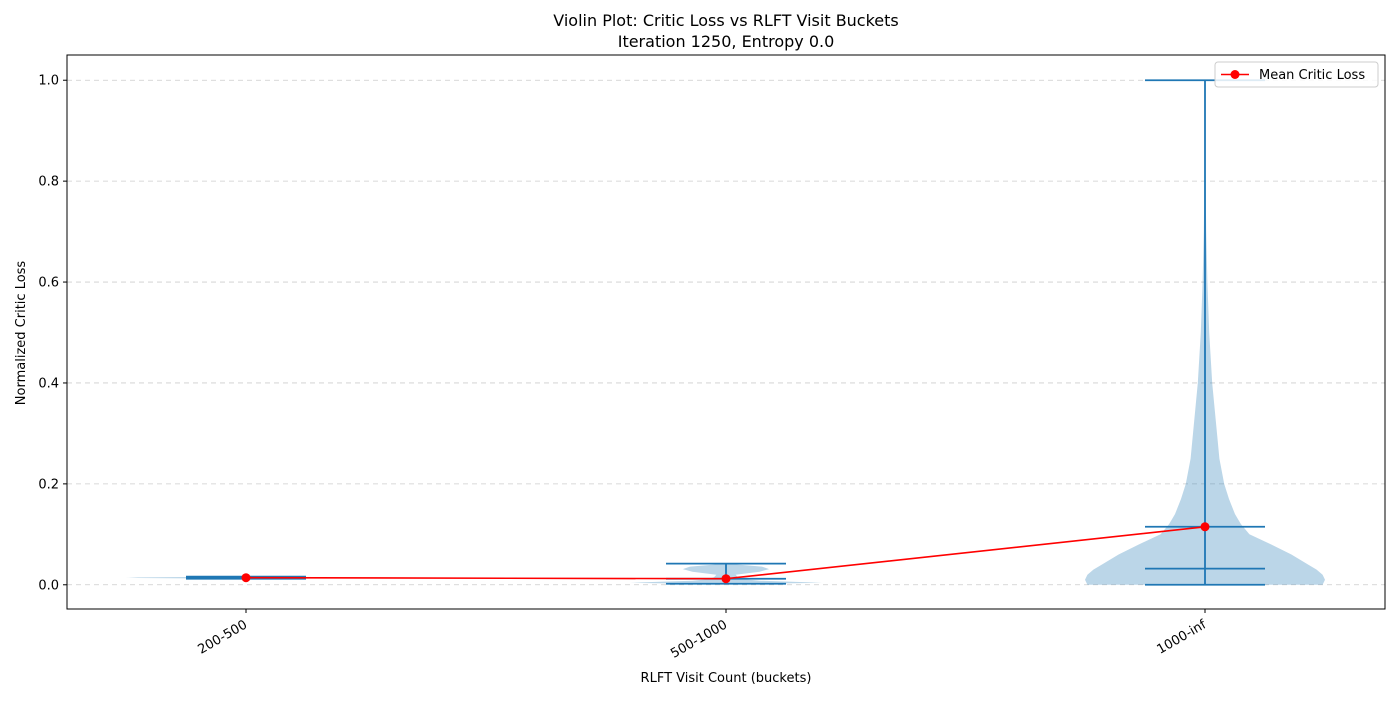 This screenshot has width=1400, height=704. I want to click on x-tick-label: 200-500, so click(222, 637).